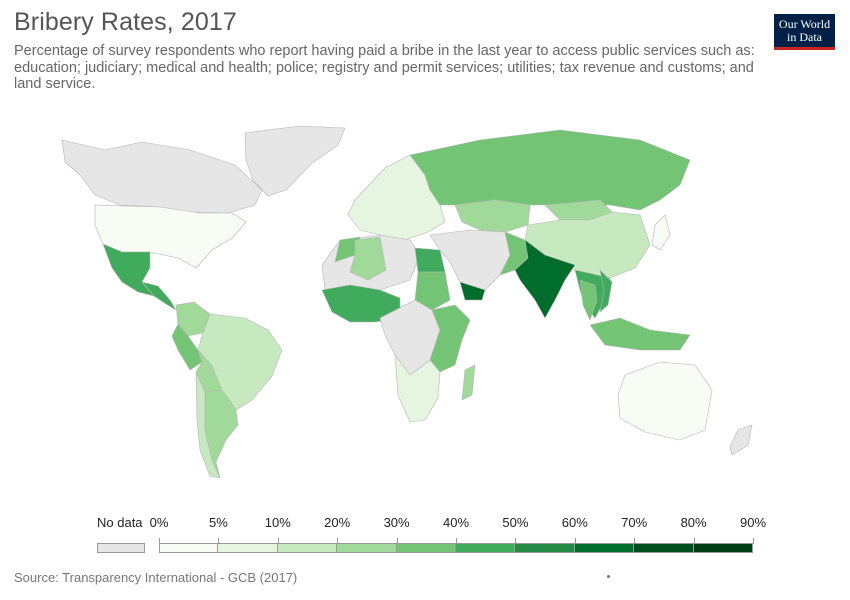 This screenshot has height=600, width=850. Describe the element at coordinates (753, 522) in the screenshot. I see `legend-label: 90%` at that location.